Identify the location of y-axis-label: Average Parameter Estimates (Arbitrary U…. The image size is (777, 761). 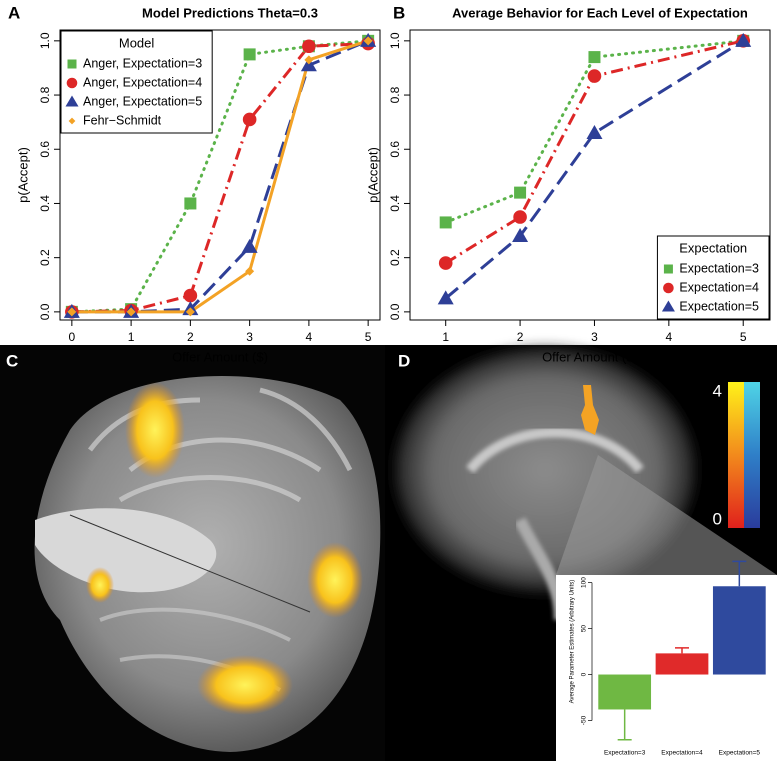
(573, 642).